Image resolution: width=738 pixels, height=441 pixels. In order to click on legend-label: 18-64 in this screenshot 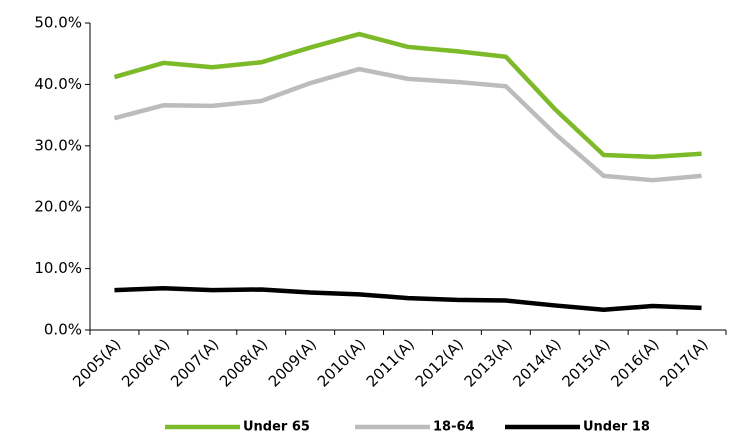, I will do `click(454, 427)`.